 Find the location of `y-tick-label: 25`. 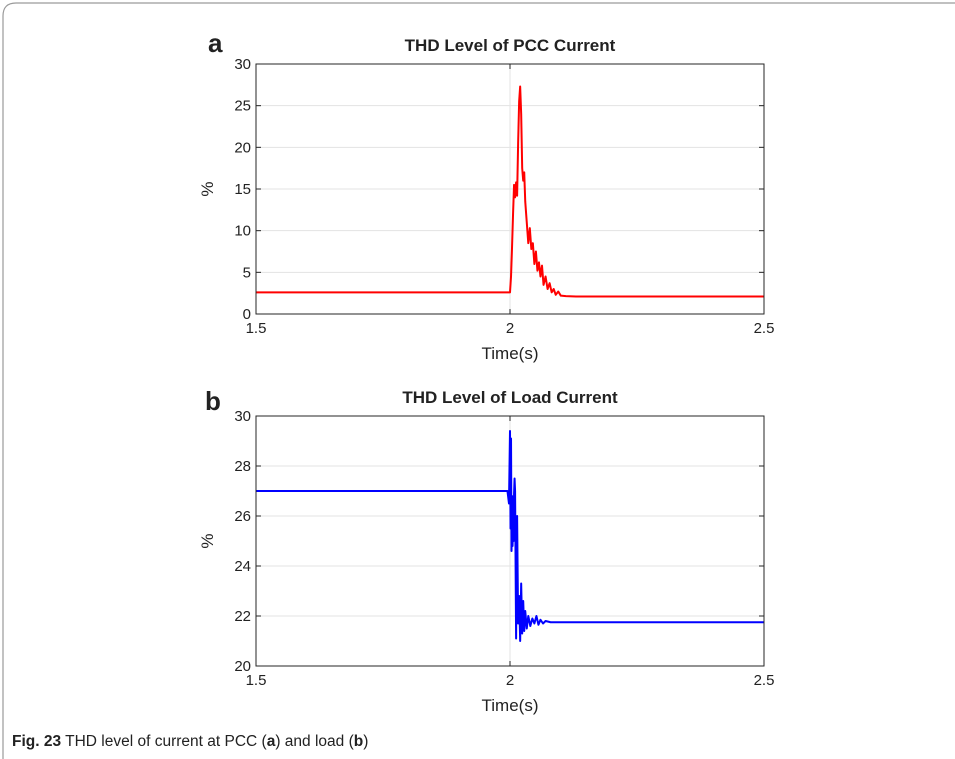

y-tick-label: 25 is located at coordinates (242, 106).